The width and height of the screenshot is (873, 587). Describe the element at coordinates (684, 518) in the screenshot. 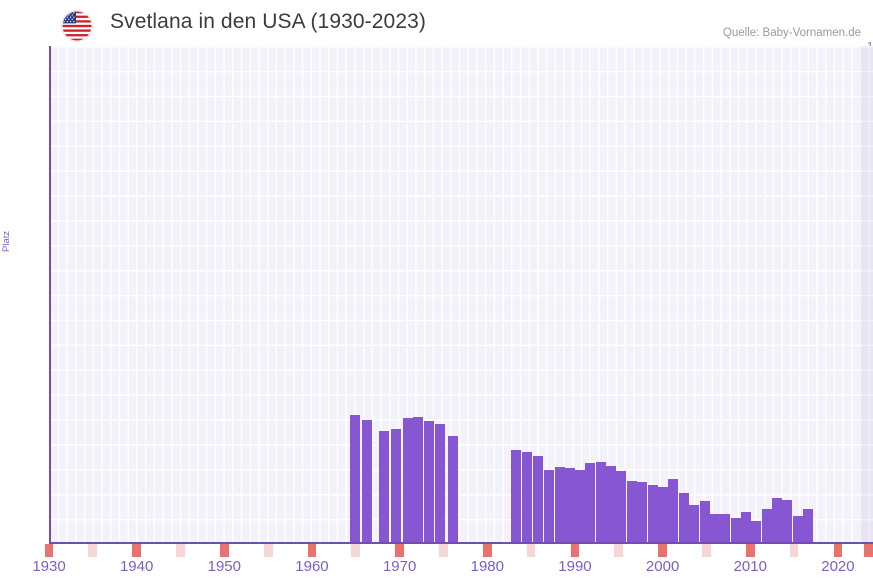

I see `bar-2002` at that location.